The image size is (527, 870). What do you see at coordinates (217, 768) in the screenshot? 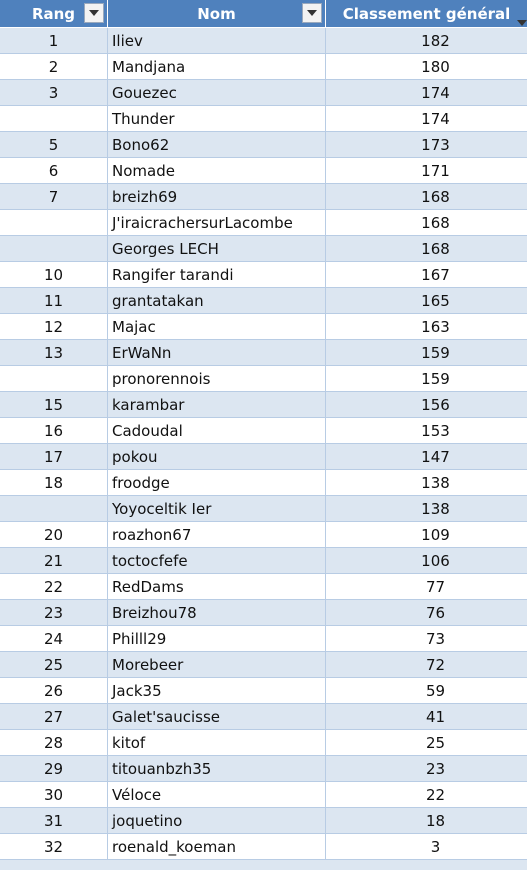
I see `name-cell: titouanbzh35` at bounding box center [217, 768].